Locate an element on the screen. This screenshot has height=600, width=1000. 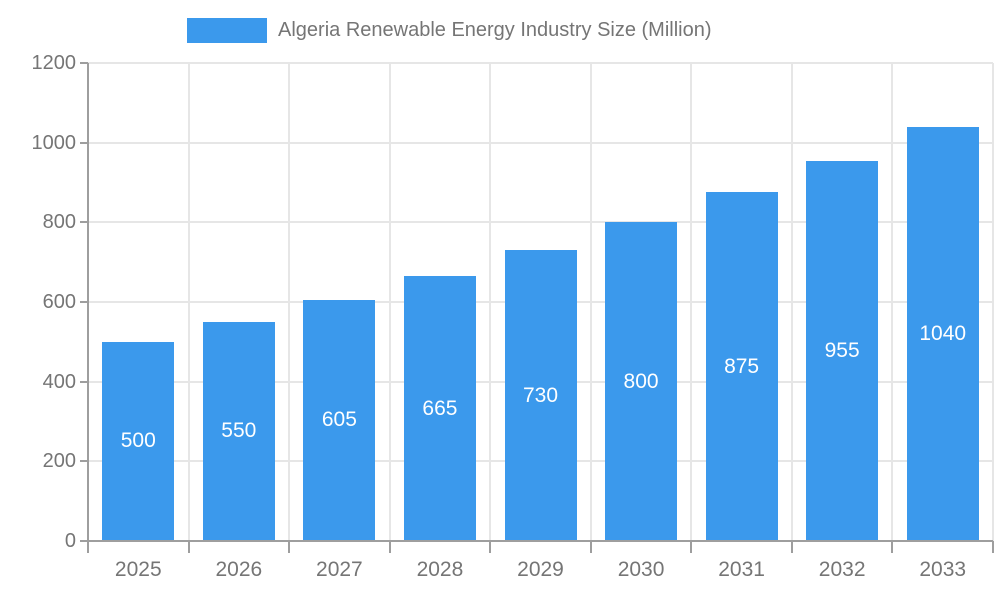
bar-value-2026: 550 is located at coordinates (239, 431).